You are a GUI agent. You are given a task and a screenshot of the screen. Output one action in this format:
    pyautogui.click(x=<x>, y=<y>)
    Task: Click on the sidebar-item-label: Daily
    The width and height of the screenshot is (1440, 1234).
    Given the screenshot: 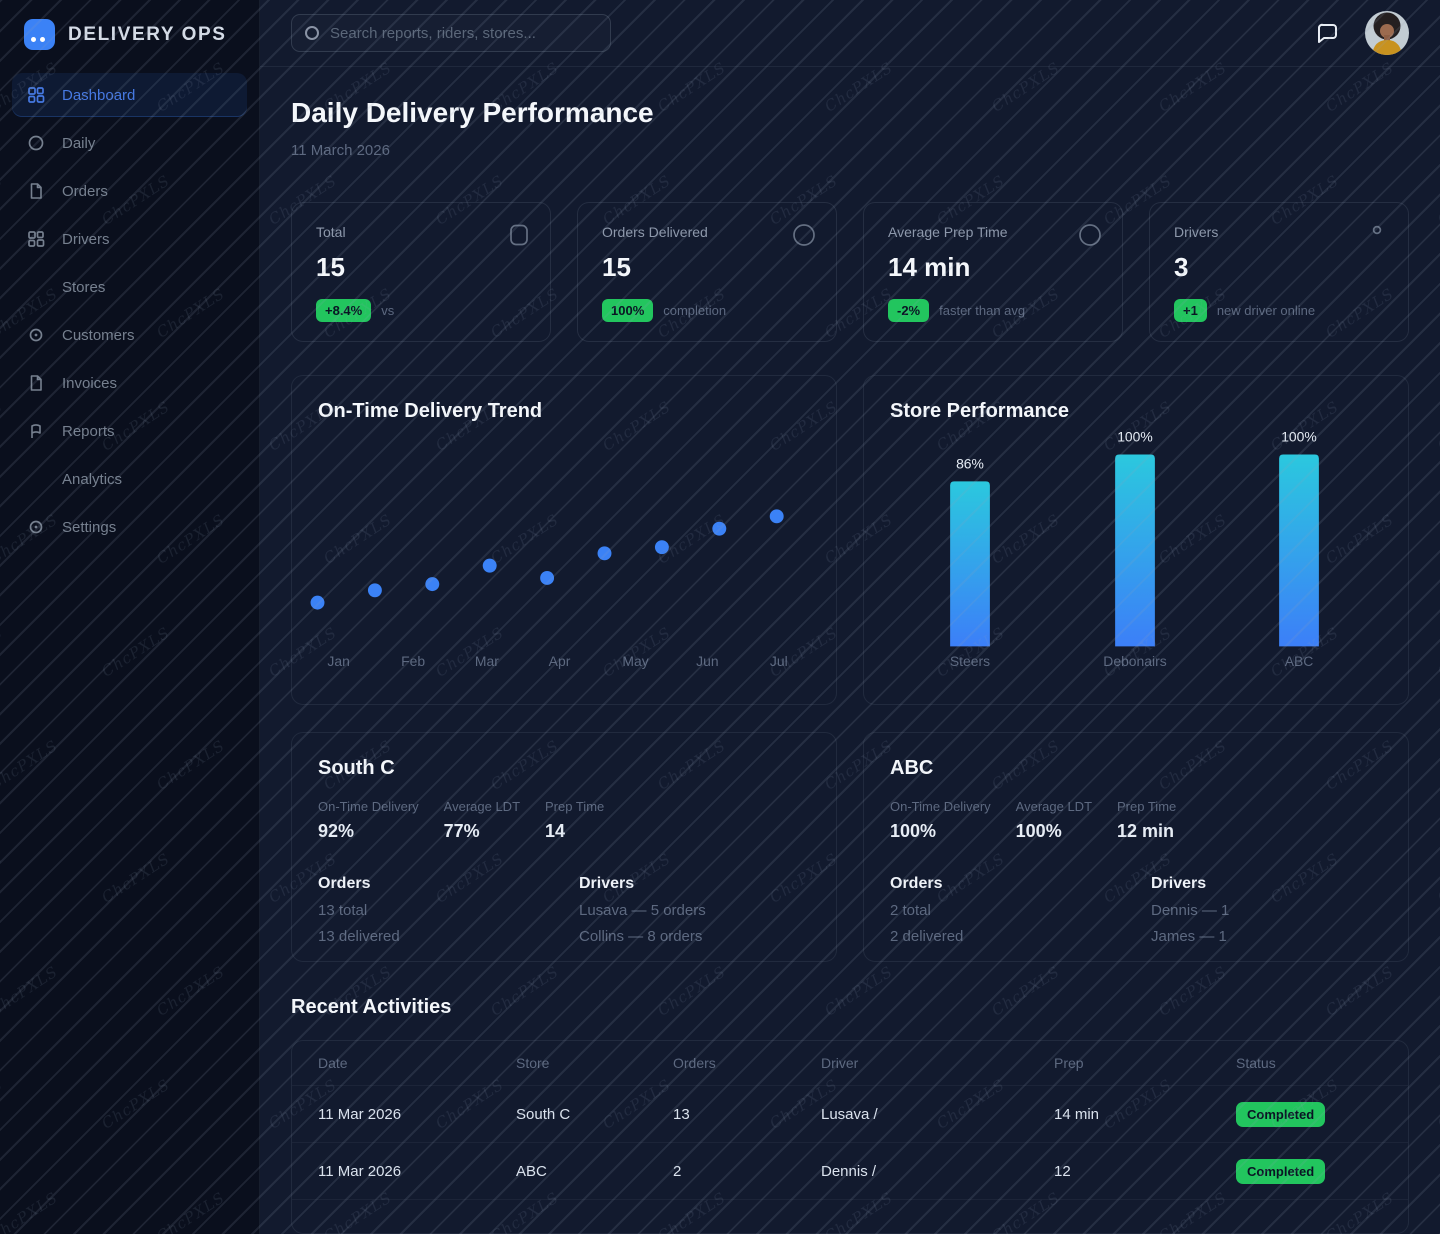 What is the action you would take?
    pyautogui.click(x=79, y=143)
    